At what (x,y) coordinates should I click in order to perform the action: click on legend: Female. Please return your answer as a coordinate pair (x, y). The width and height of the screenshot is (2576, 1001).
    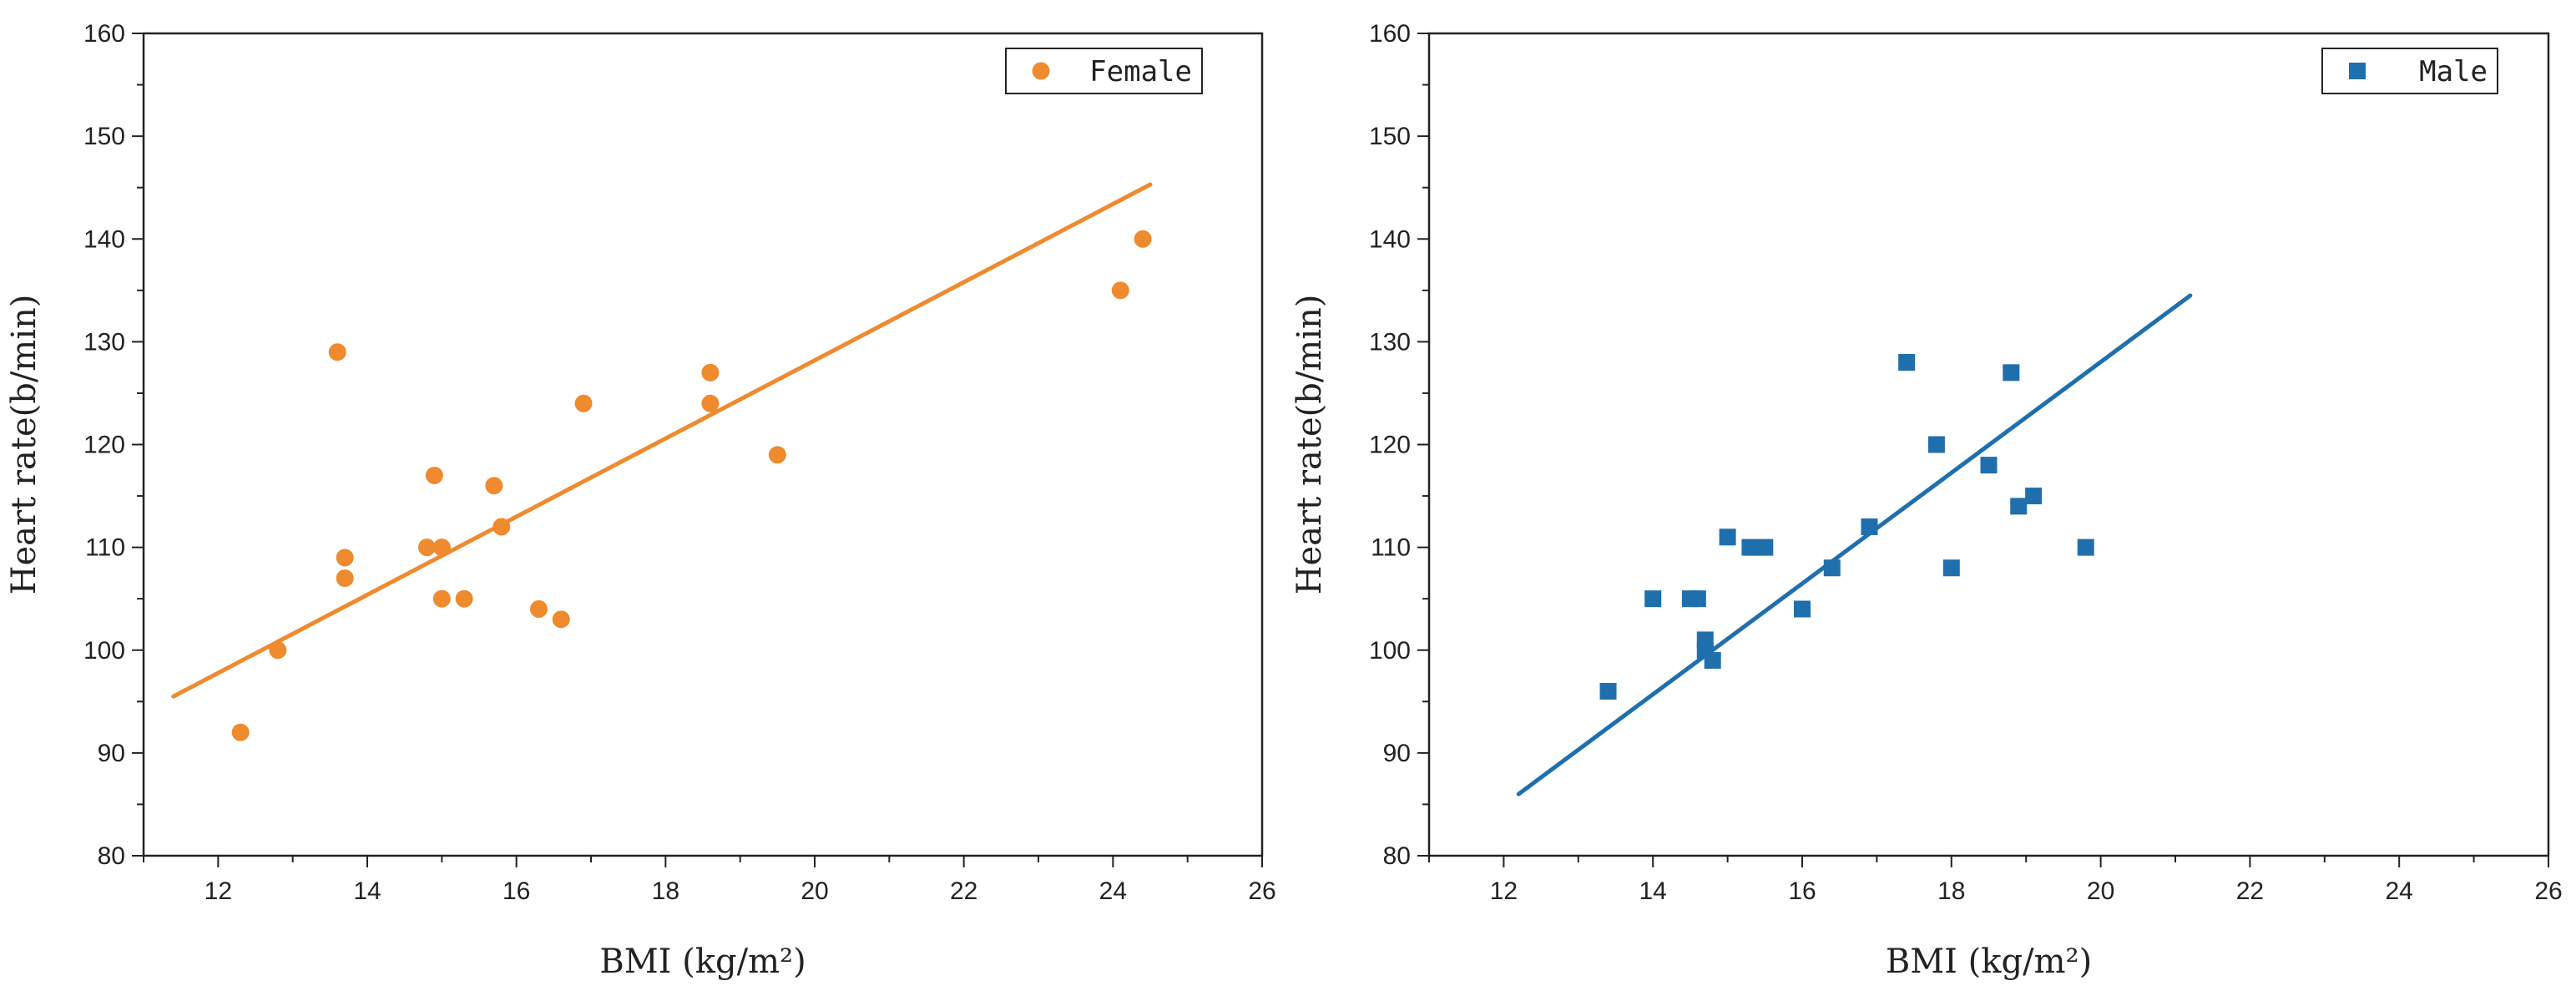
    Looking at the image, I should click on (1104, 71).